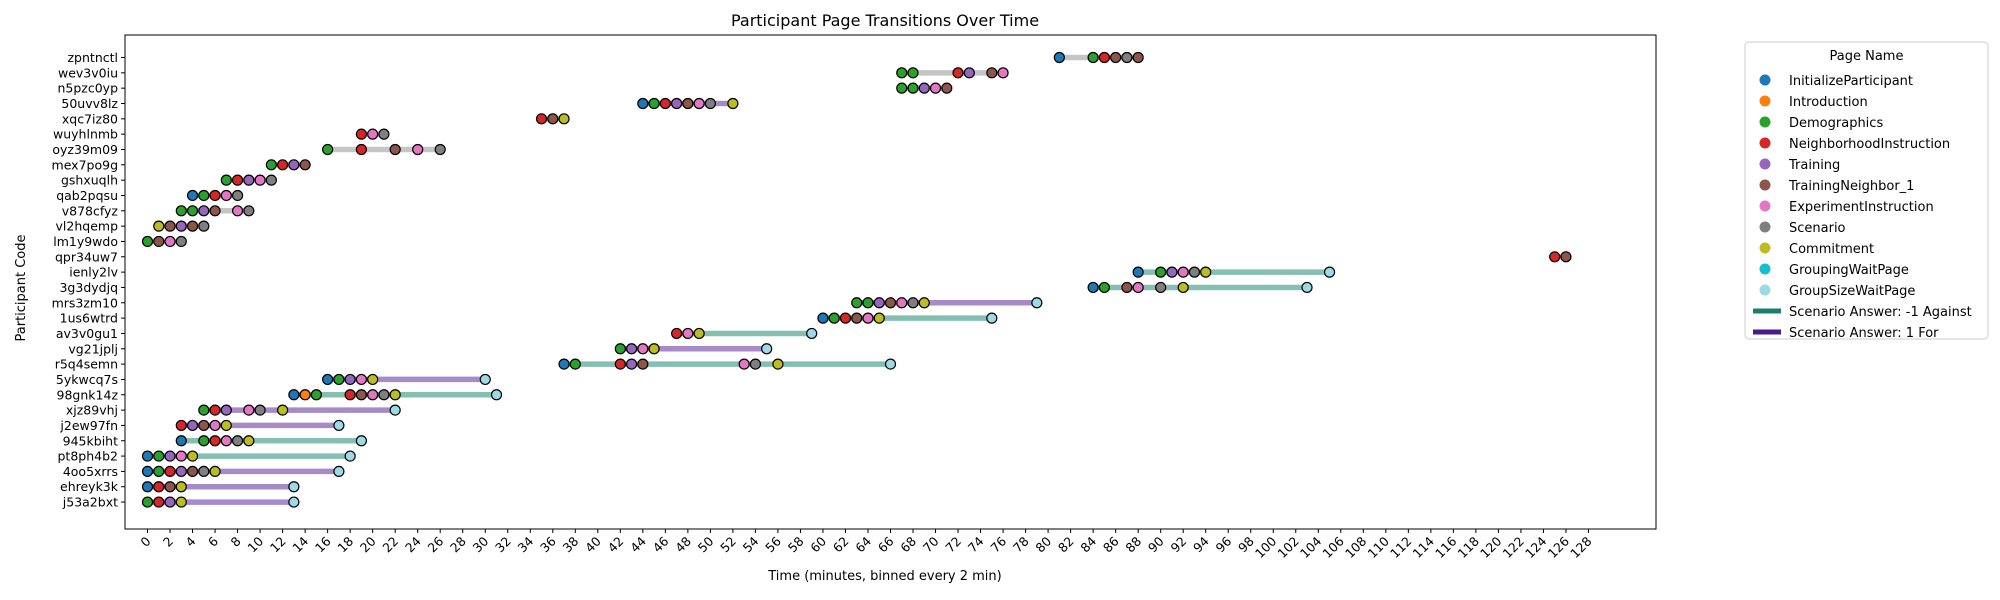 The image size is (2000, 600). What do you see at coordinates (86, 364) in the screenshot?
I see `y-tick-label-r5q4semn: r5q4semn` at bounding box center [86, 364].